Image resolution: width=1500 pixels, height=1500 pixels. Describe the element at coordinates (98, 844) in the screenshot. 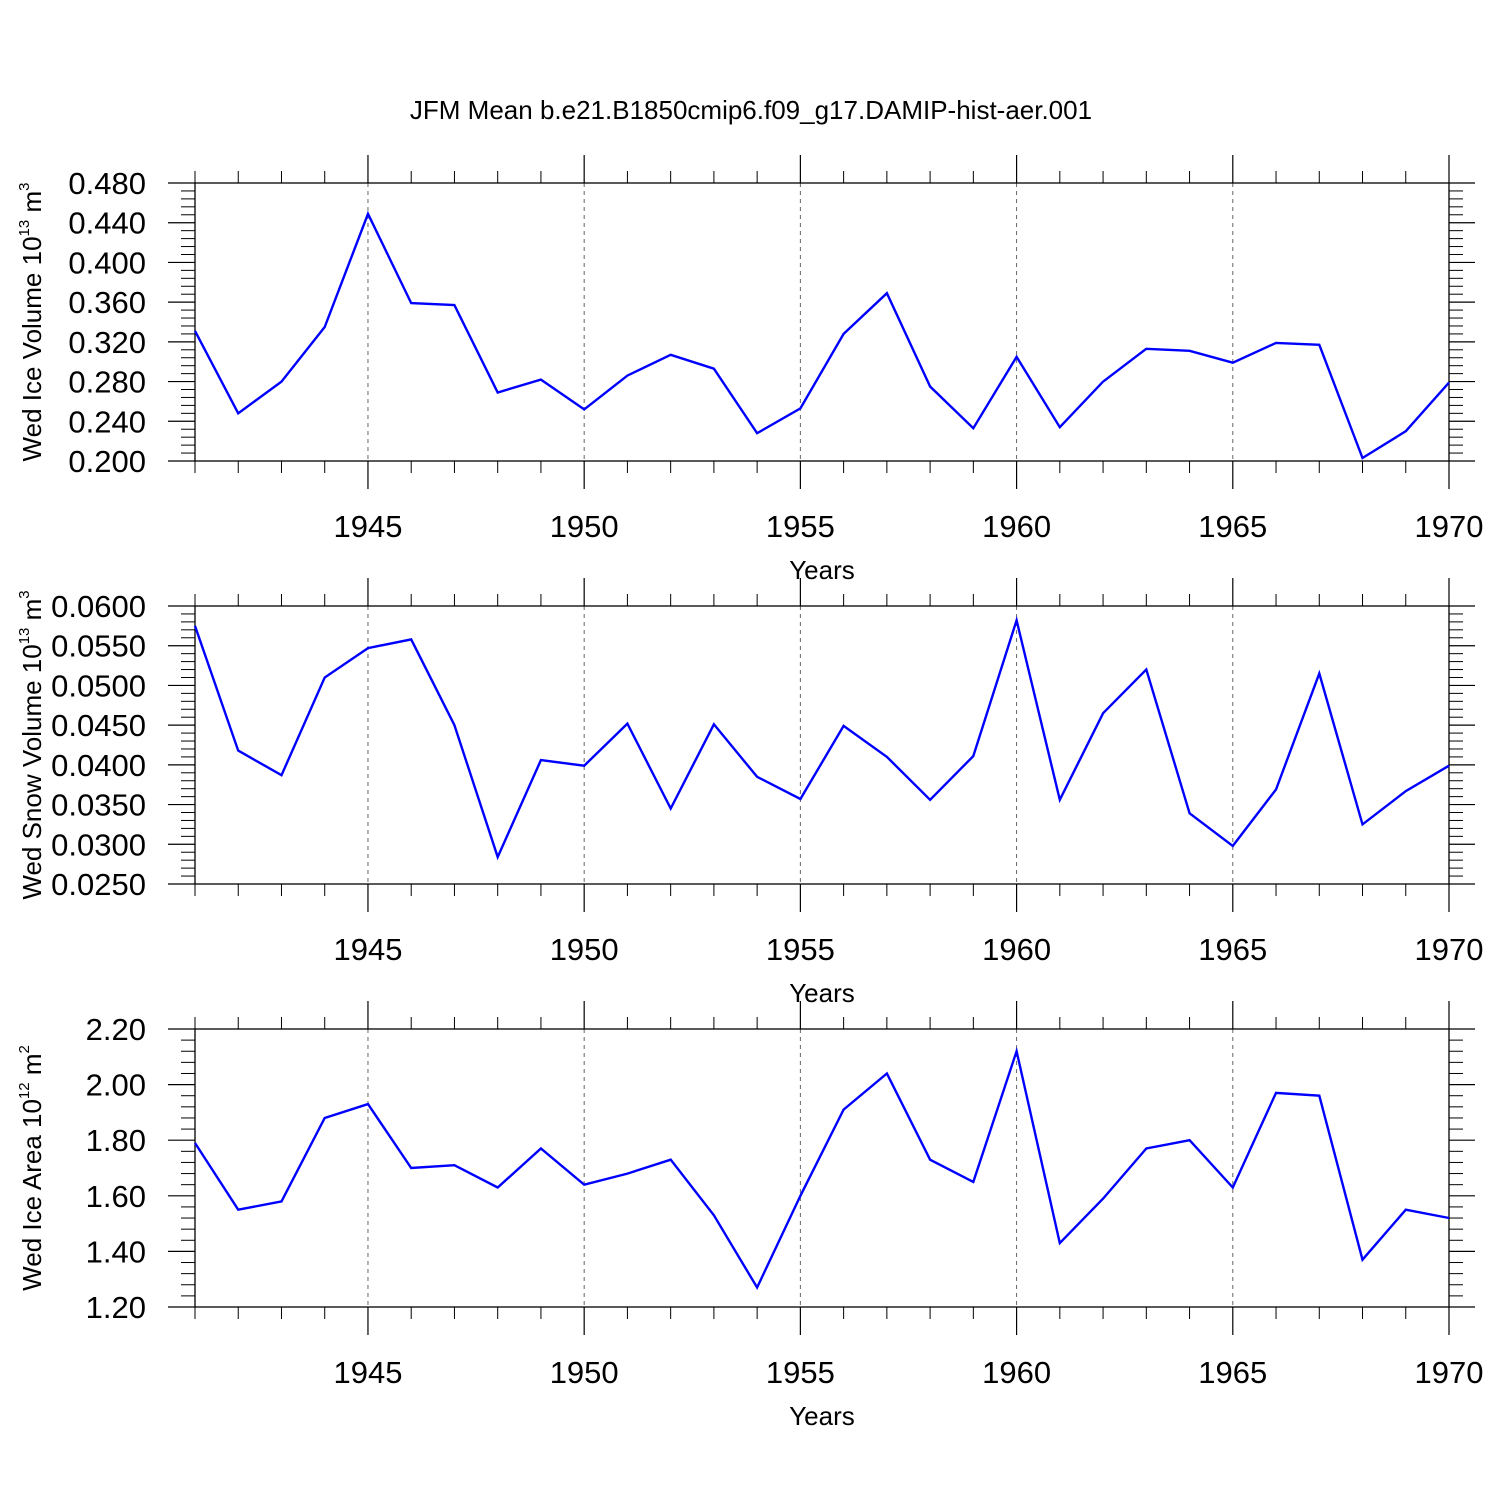

I see `y-tick-label: 0.0300` at that location.